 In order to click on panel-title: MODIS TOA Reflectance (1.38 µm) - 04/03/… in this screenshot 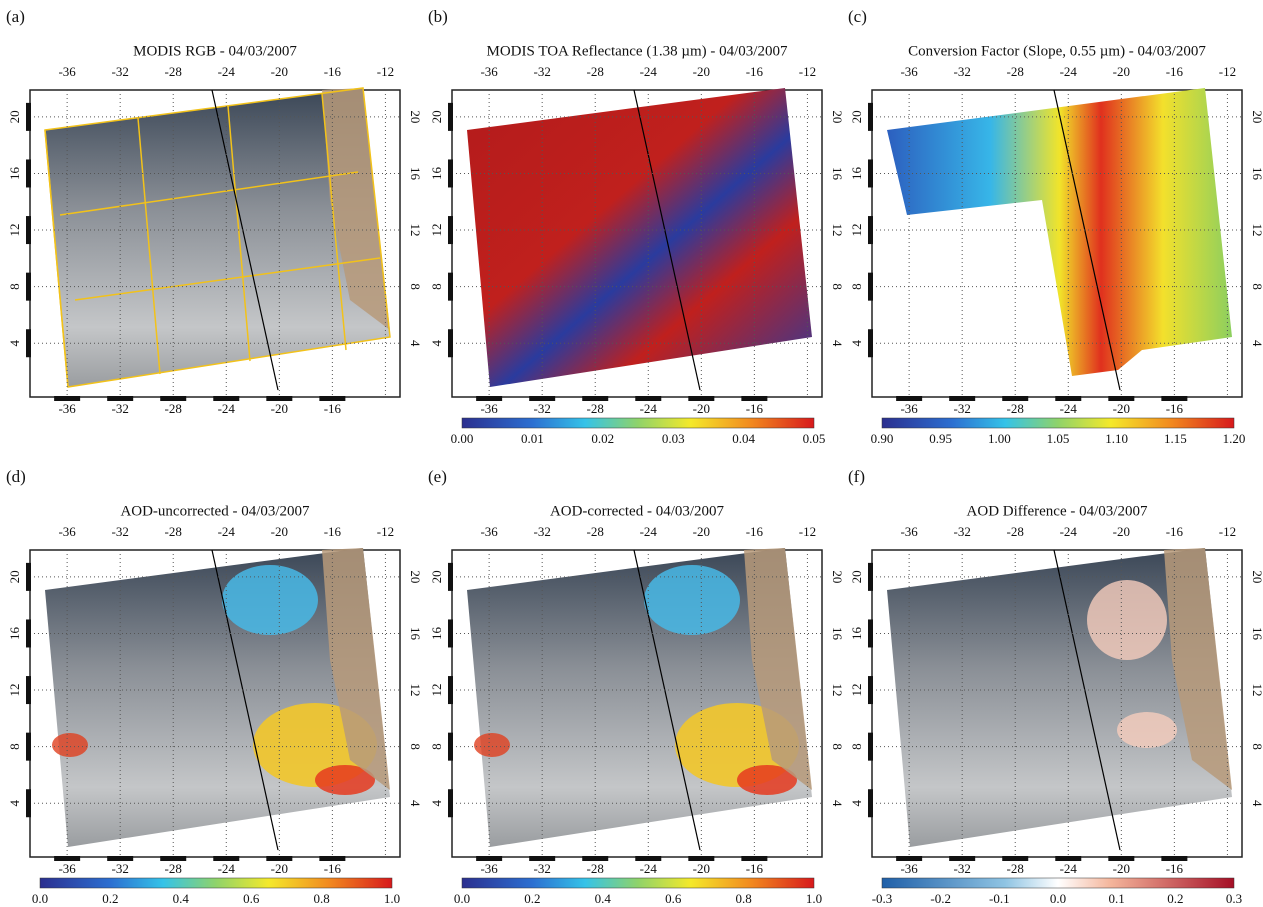, I will do `click(637, 51)`.